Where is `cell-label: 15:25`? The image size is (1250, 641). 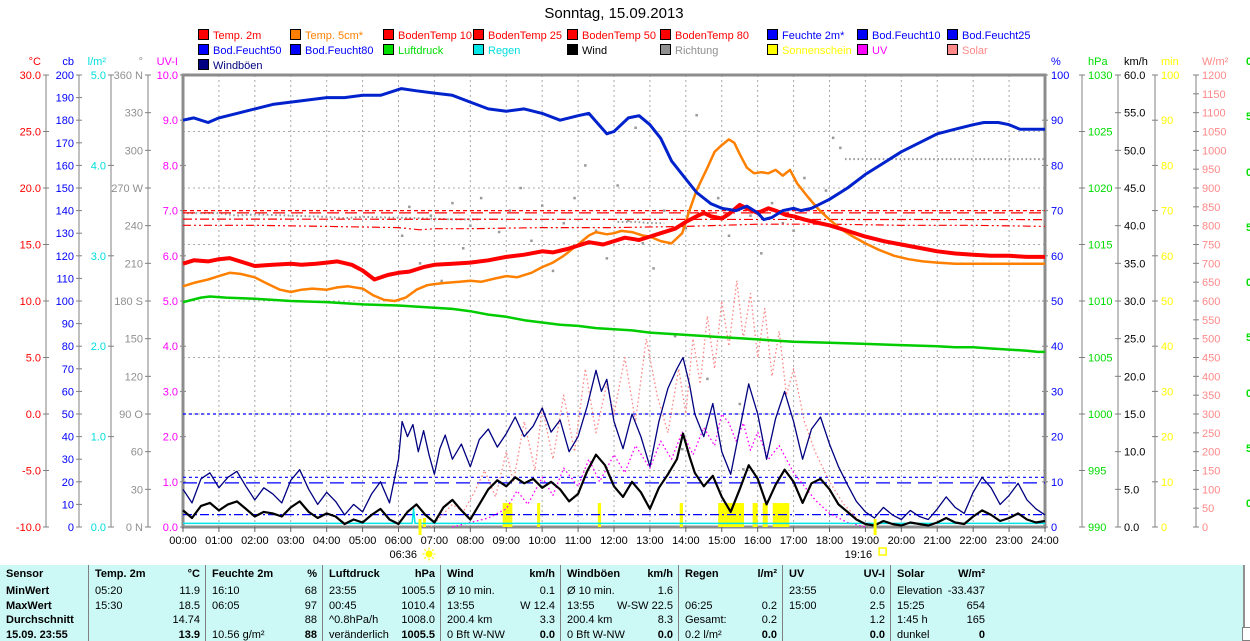 cell-label: 15:25 is located at coordinates (911, 605).